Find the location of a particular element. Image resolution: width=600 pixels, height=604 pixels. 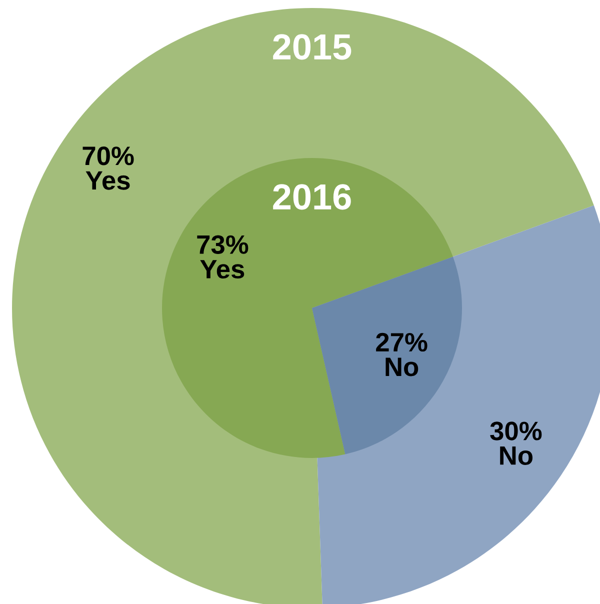

data-label: 70% is located at coordinates (108, 156).